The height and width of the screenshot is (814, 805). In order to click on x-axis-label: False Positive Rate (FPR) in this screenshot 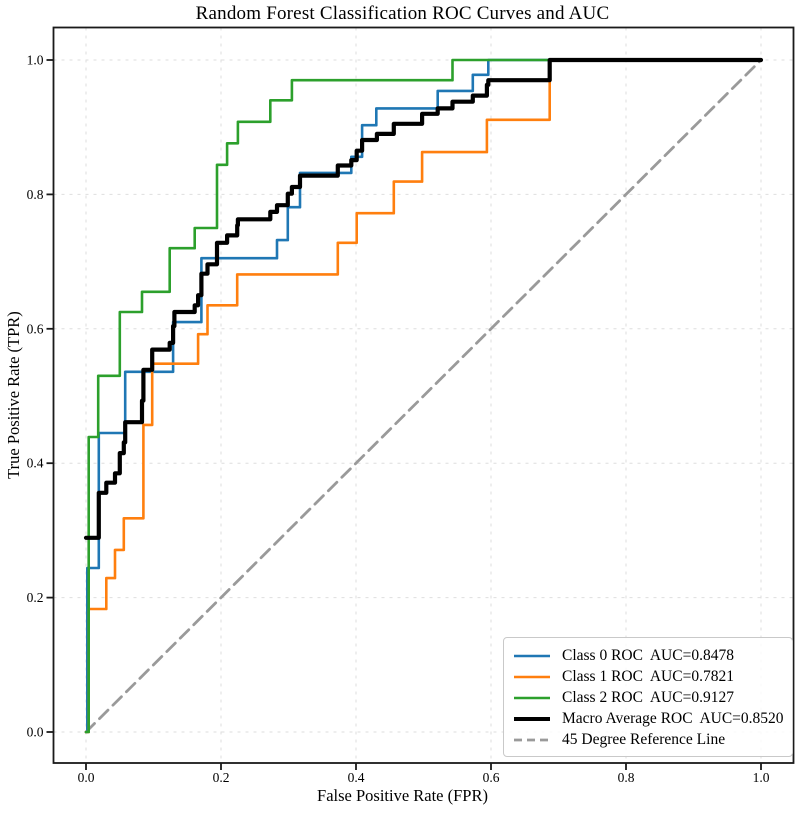, I will do `click(402, 795)`.